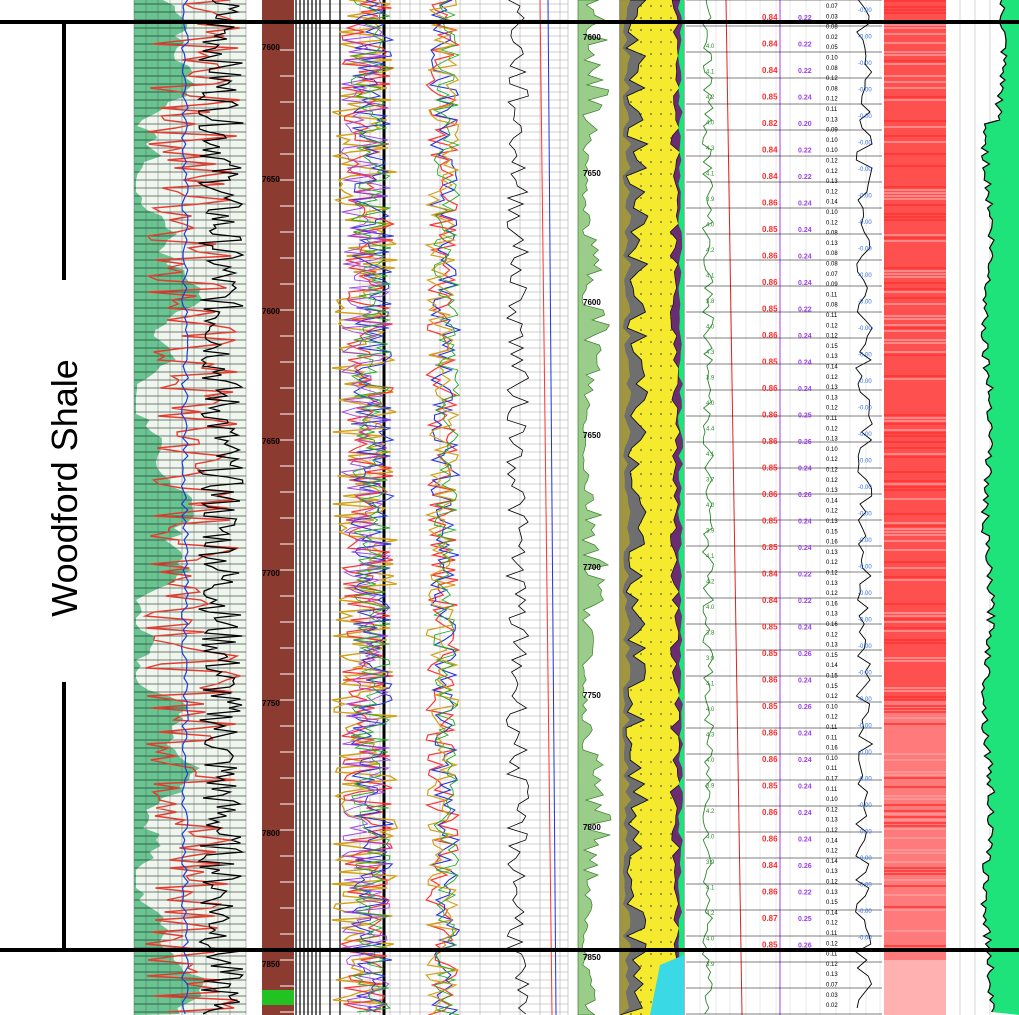  I want to click on value-red: 0.84, so click(770, 17).